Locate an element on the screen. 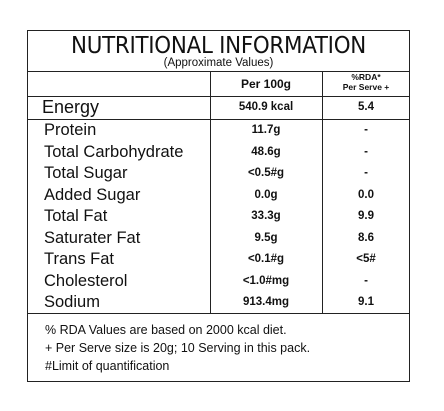 The width and height of the screenshot is (444, 411). per100g-value: <0.5#g is located at coordinates (266, 173).